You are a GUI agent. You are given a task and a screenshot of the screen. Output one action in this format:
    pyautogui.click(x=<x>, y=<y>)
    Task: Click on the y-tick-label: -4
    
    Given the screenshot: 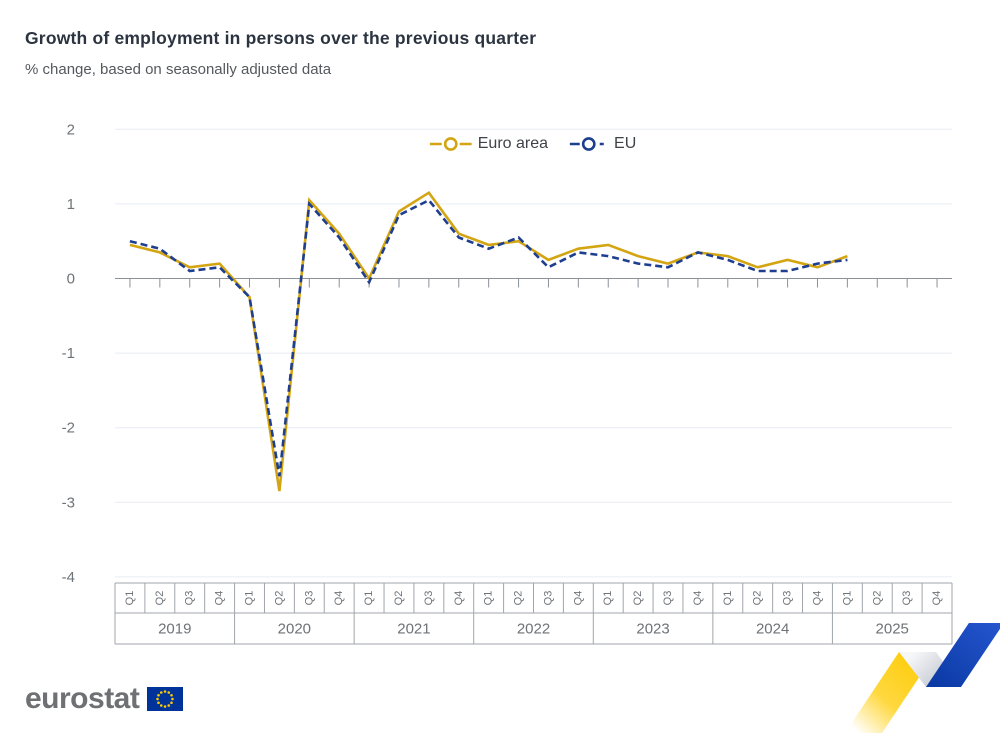 What is the action you would take?
    pyautogui.click(x=68, y=577)
    